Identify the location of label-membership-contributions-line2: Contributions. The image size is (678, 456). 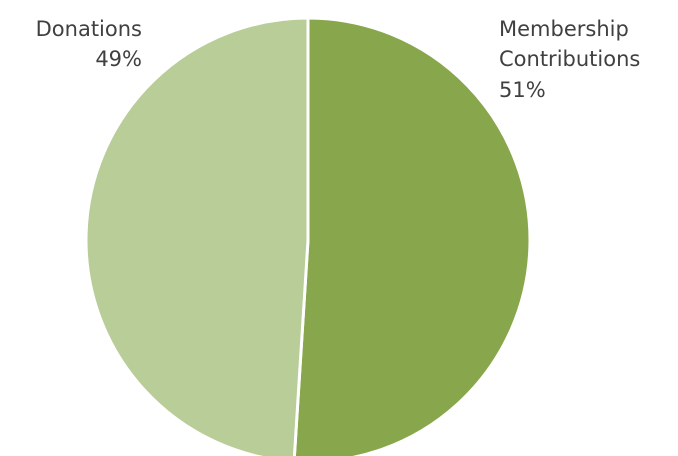
(569, 59).